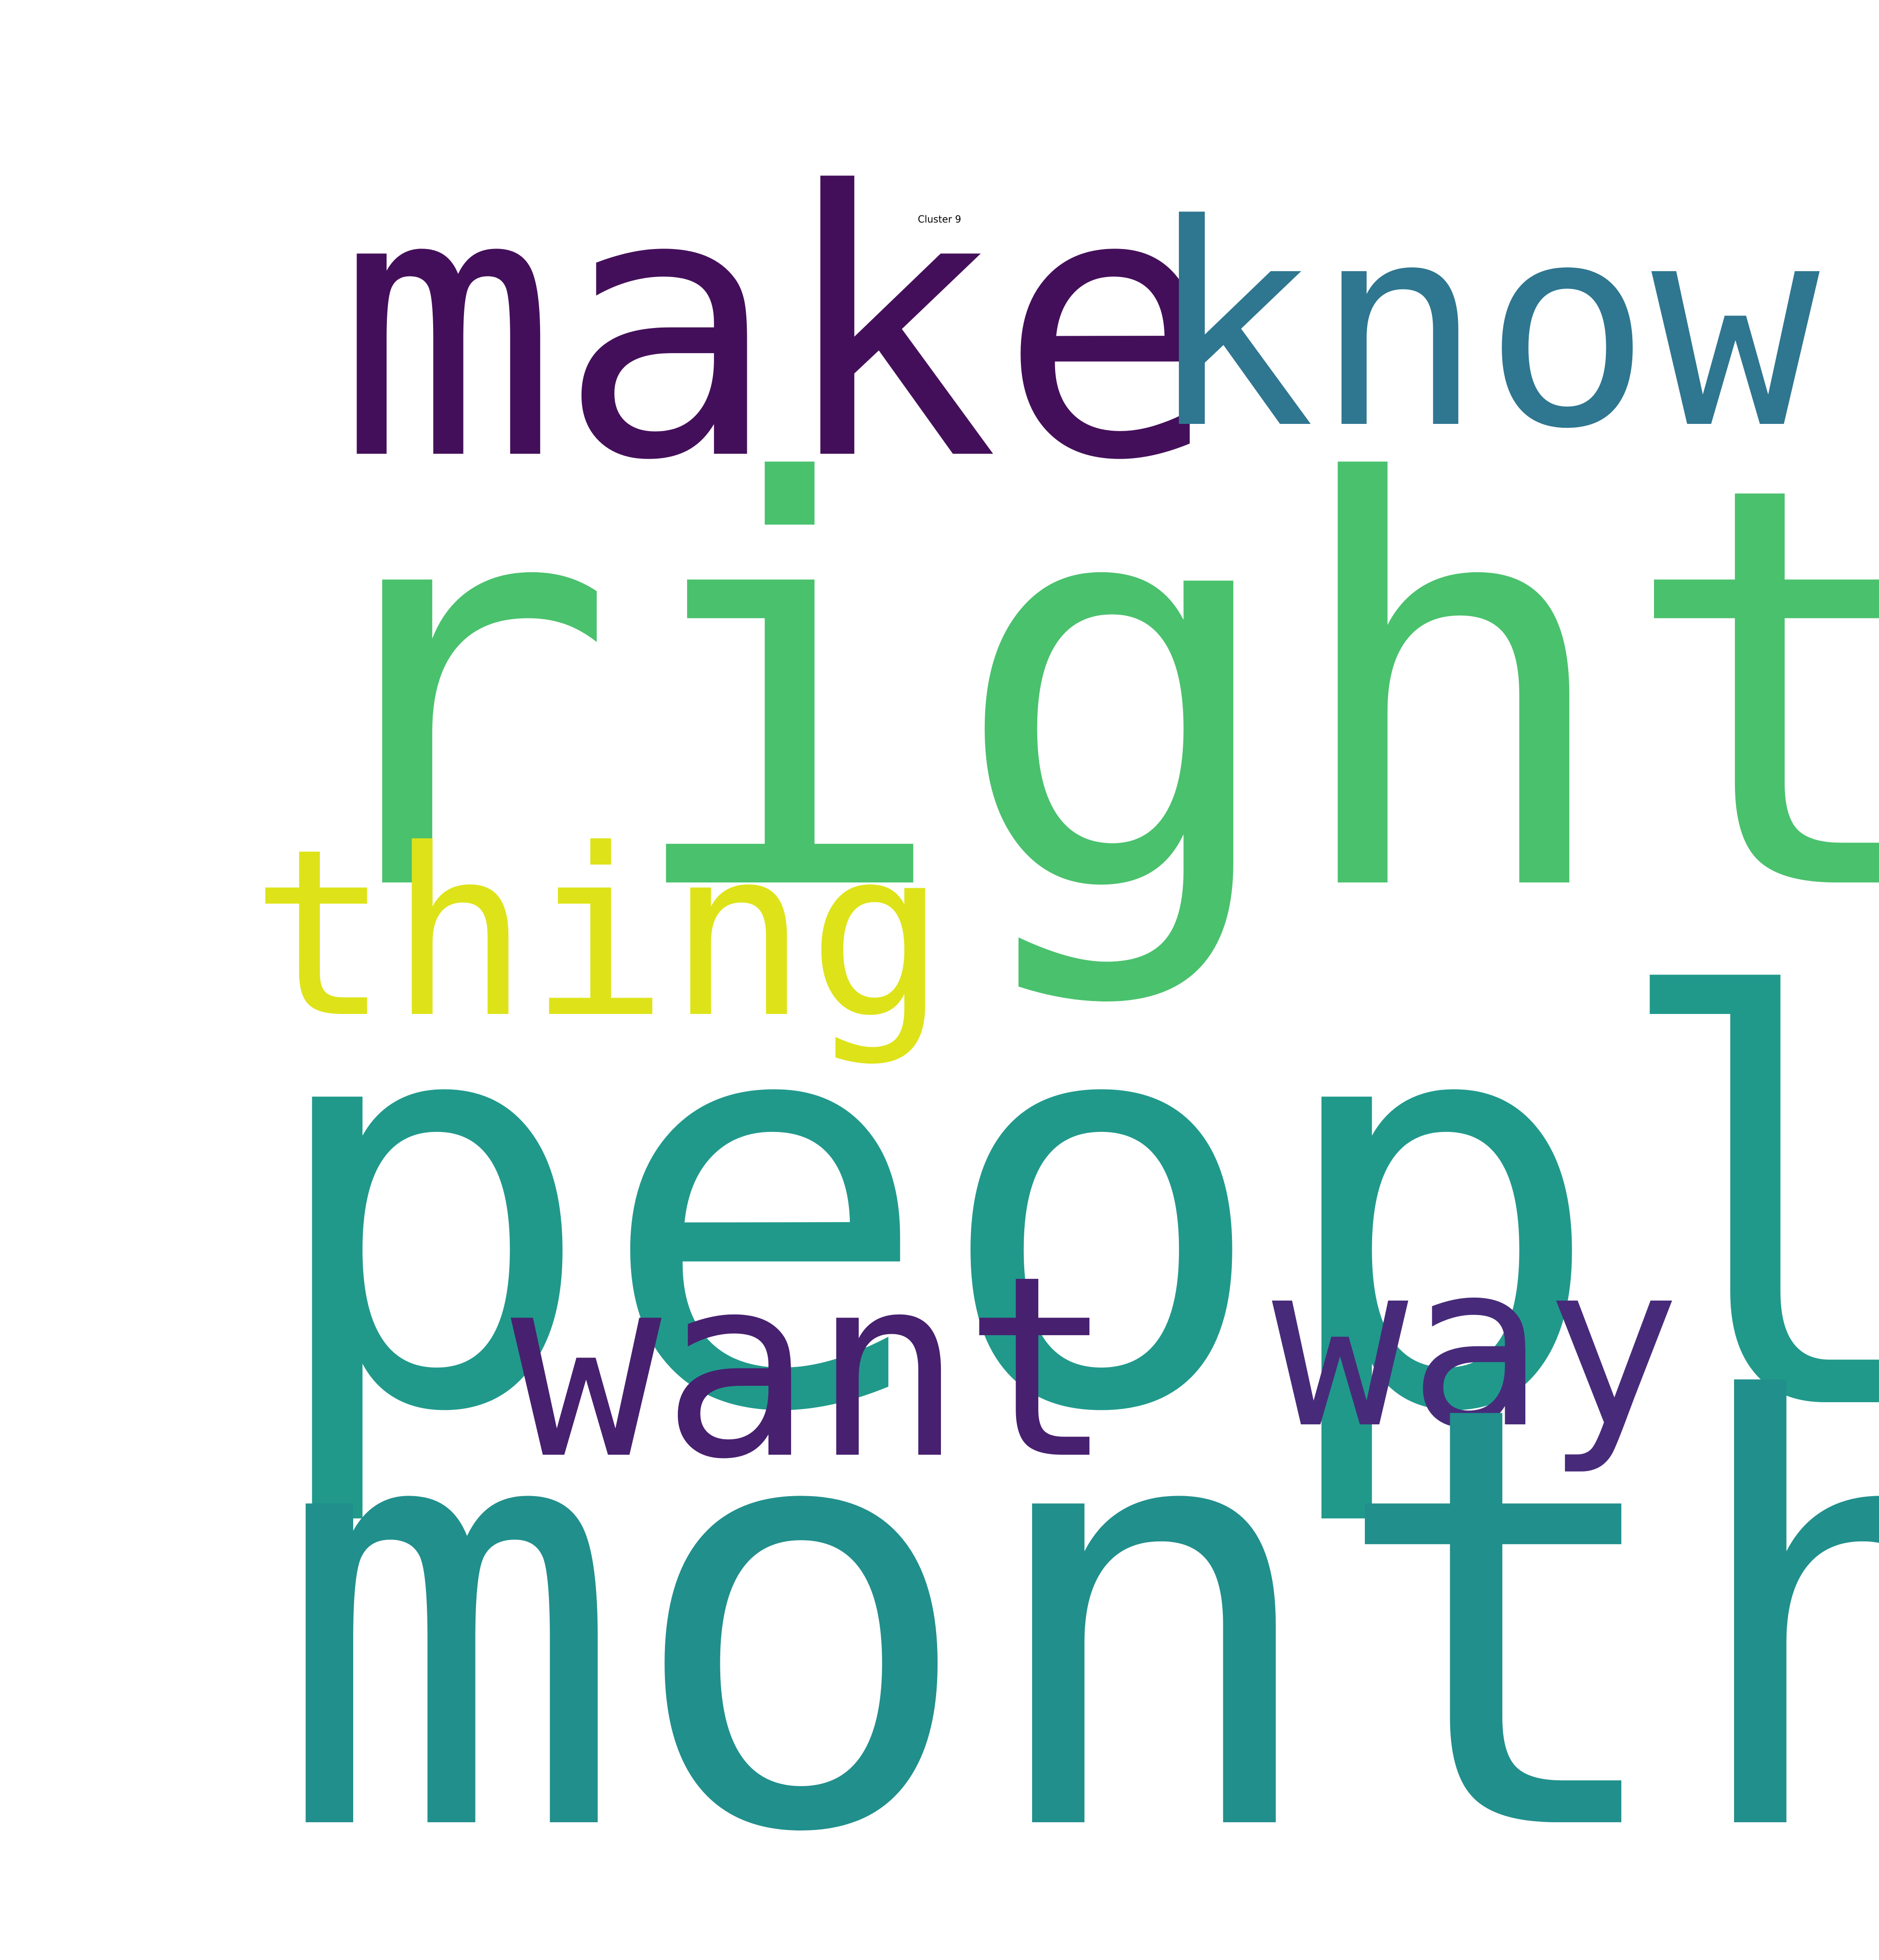  I want to click on word-way: way, so click(1477, 1346).